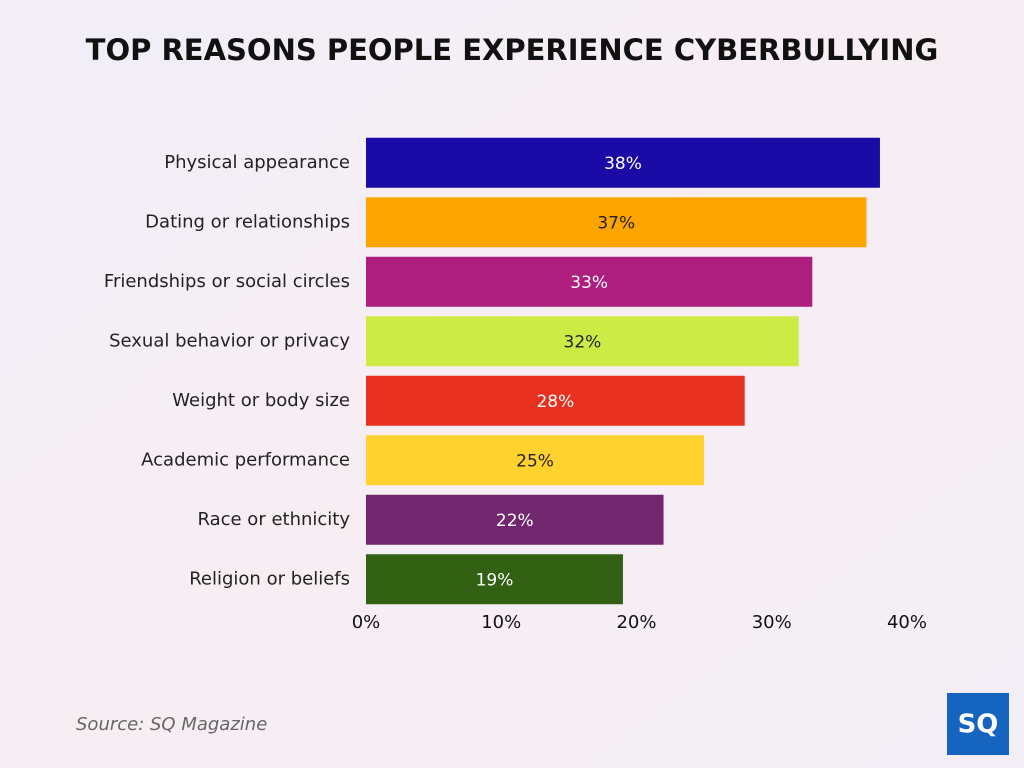 Image resolution: width=1024 pixels, height=768 pixels. What do you see at coordinates (245, 459) in the screenshot?
I see `y-tick-label: Academic performance` at bounding box center [245, 459].